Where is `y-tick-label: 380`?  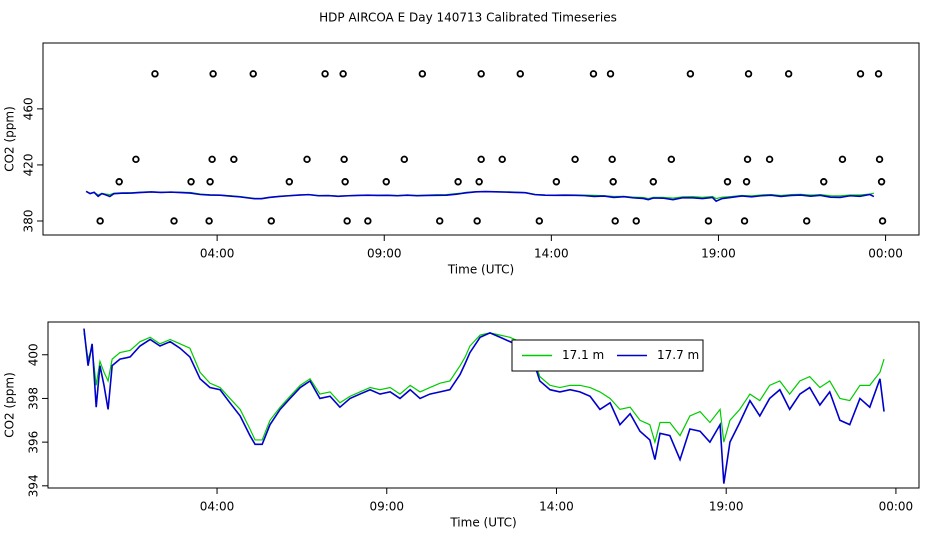 y-tick-label: 380 is located at coordinates (29, 221).